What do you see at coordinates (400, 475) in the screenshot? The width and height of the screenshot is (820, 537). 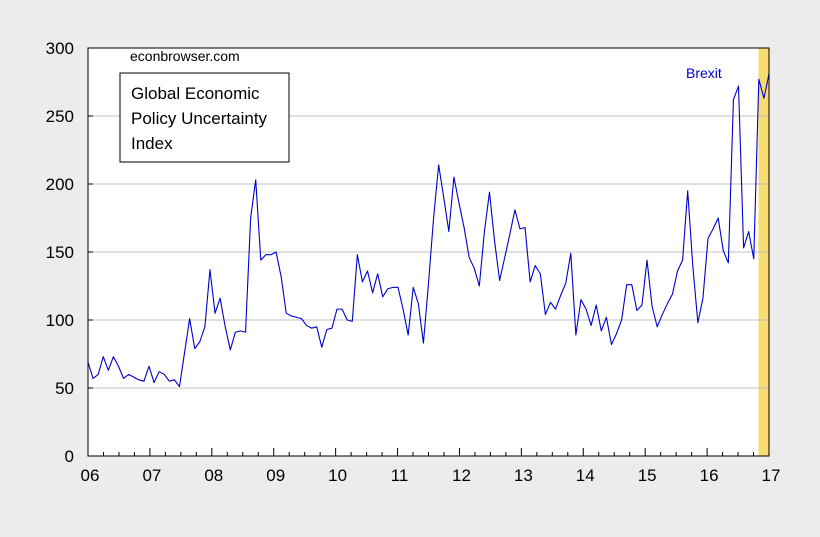 I see `x-tick-label: 11` at bounding box center [400, 475].